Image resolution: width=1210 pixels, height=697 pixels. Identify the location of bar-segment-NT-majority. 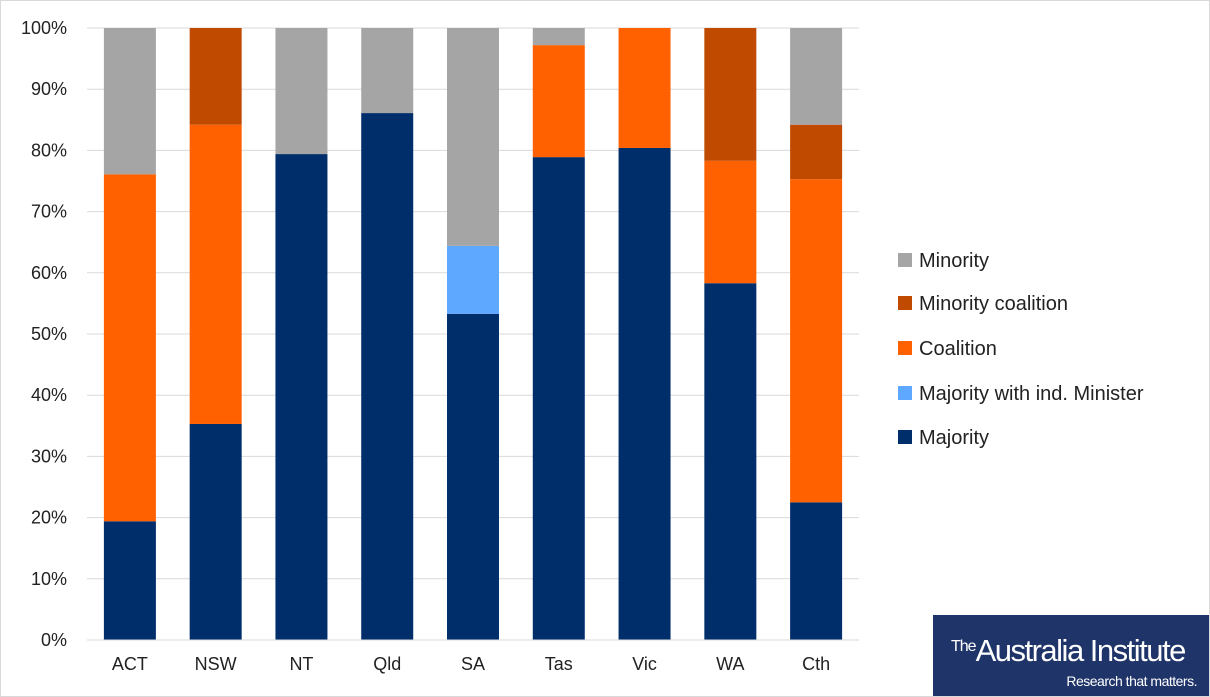
(301, 397).